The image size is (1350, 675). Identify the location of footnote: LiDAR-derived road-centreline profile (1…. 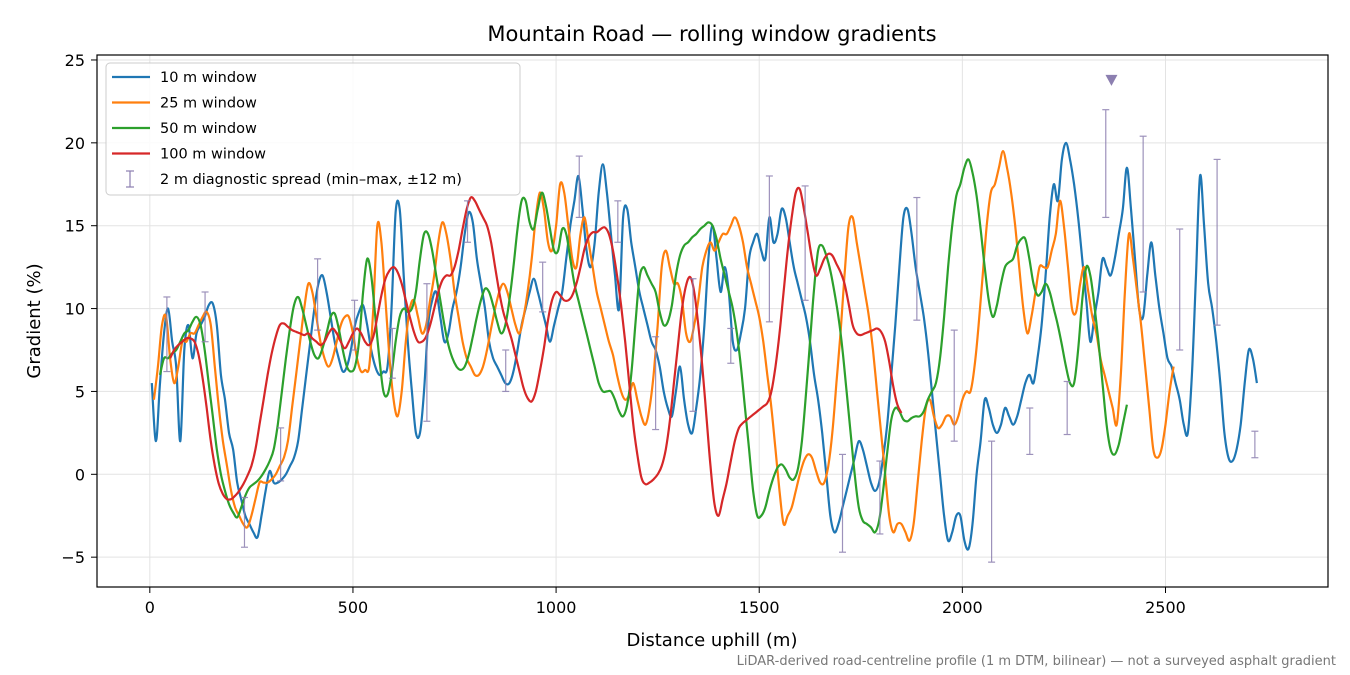
(1036, 661).